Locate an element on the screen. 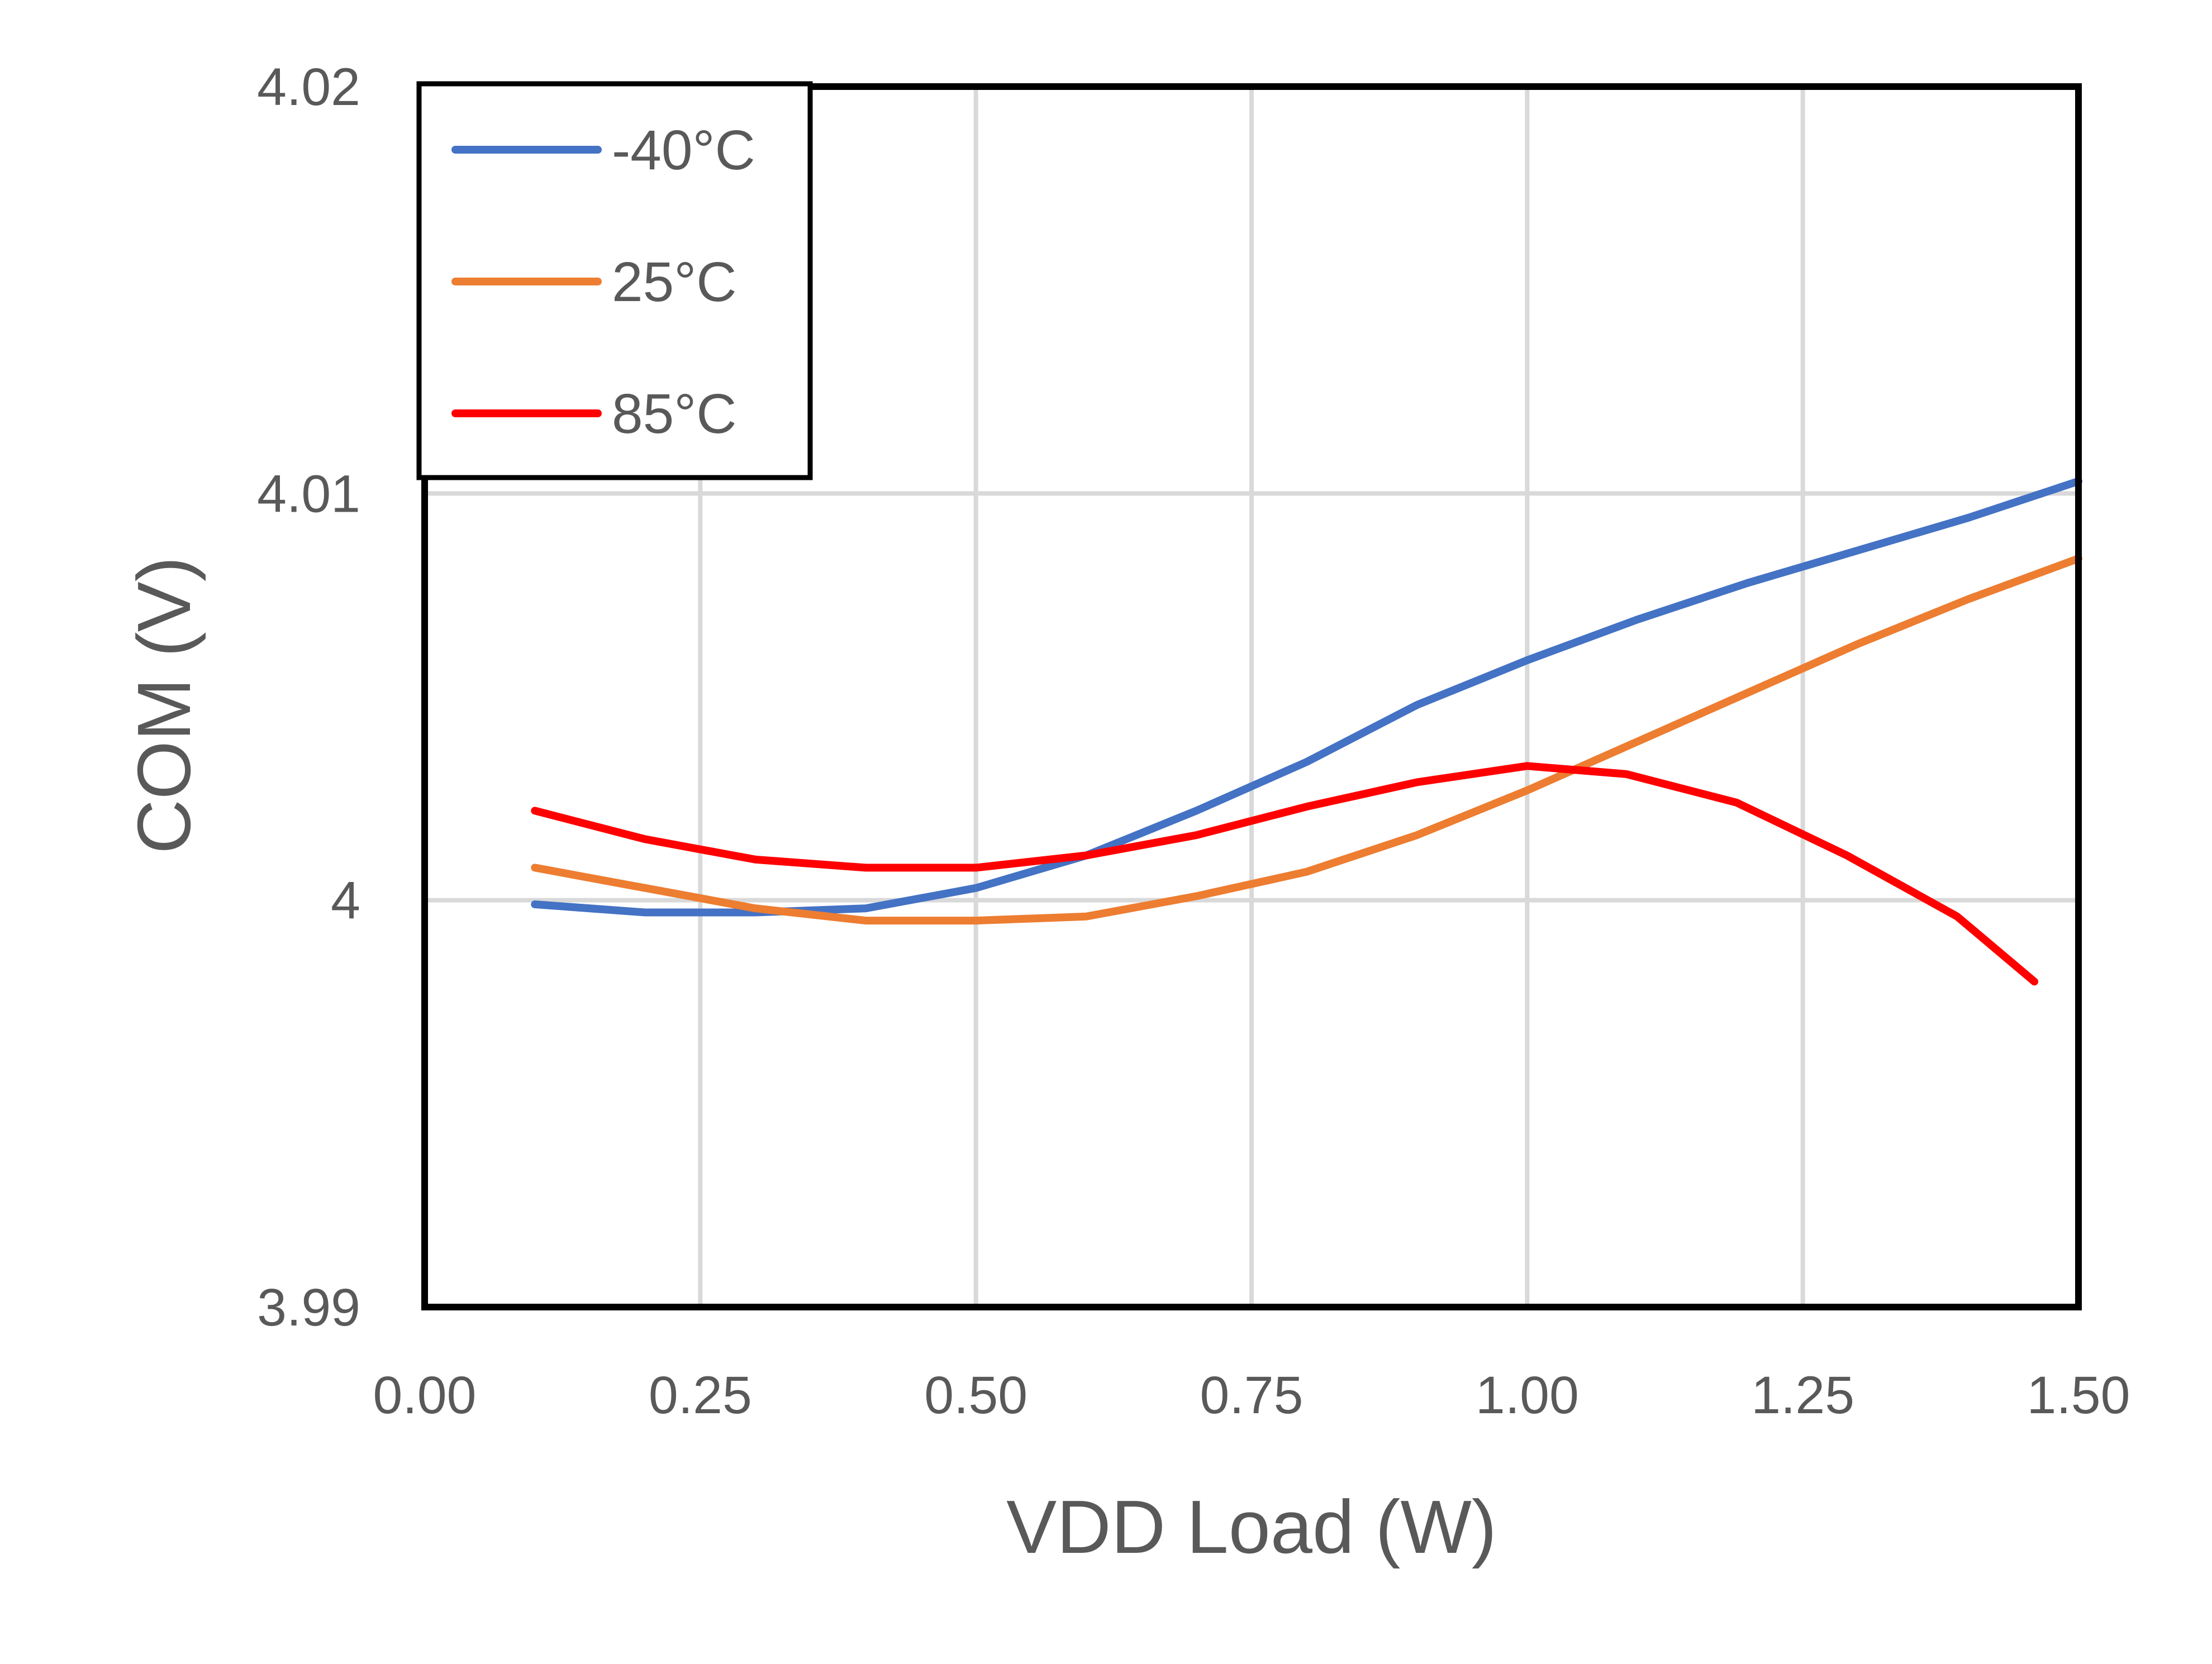 The height and width of the screenshot is (1664, 2212). x-tick-label: 0.75 is located at coordinates (1252, 1395).